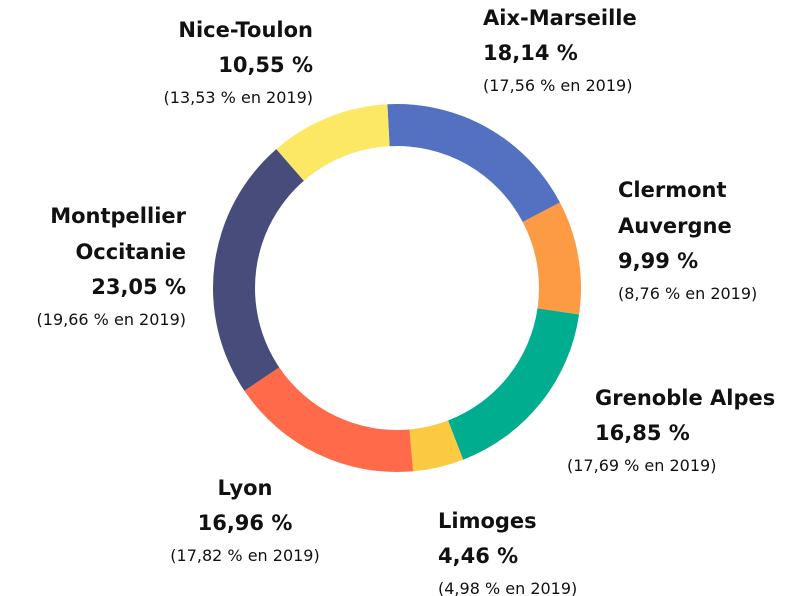  I want to click on label-value: 18,14 %, so click(530, 53).